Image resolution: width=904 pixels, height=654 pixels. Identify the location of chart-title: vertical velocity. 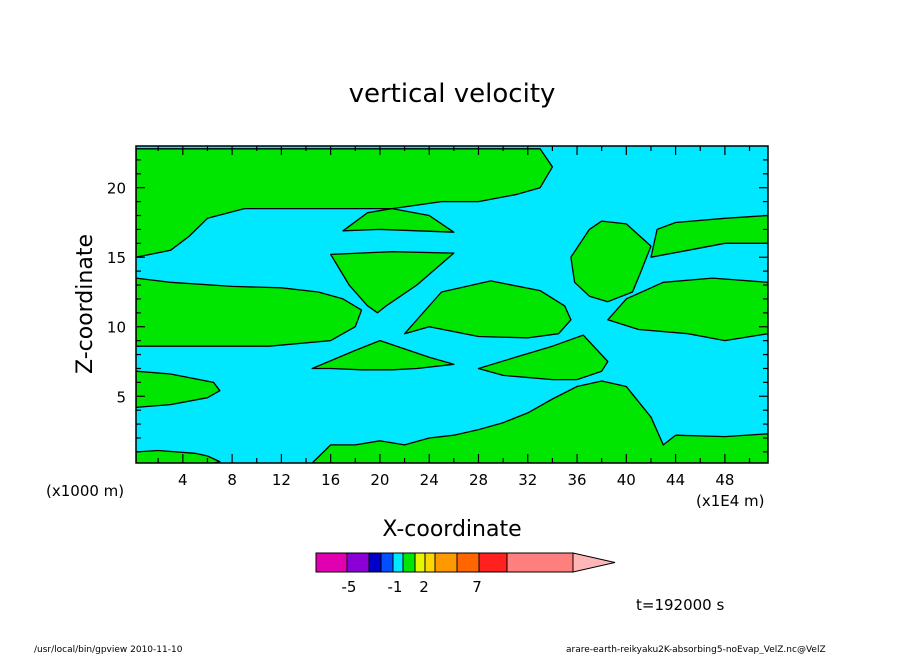
(452, 94).